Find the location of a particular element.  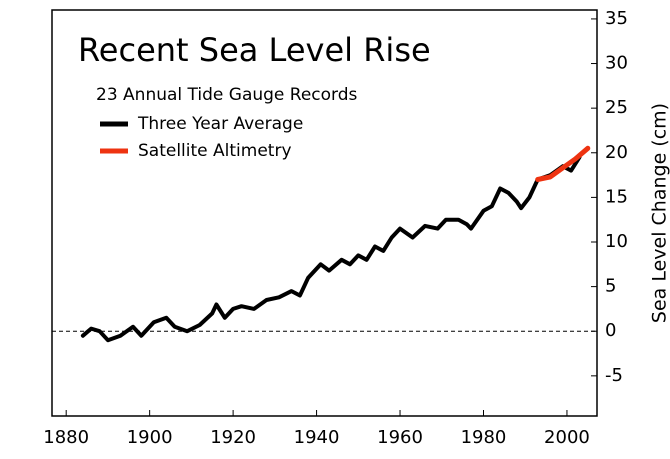

y-tick-label: 30 is located at coordinates (616, 63).